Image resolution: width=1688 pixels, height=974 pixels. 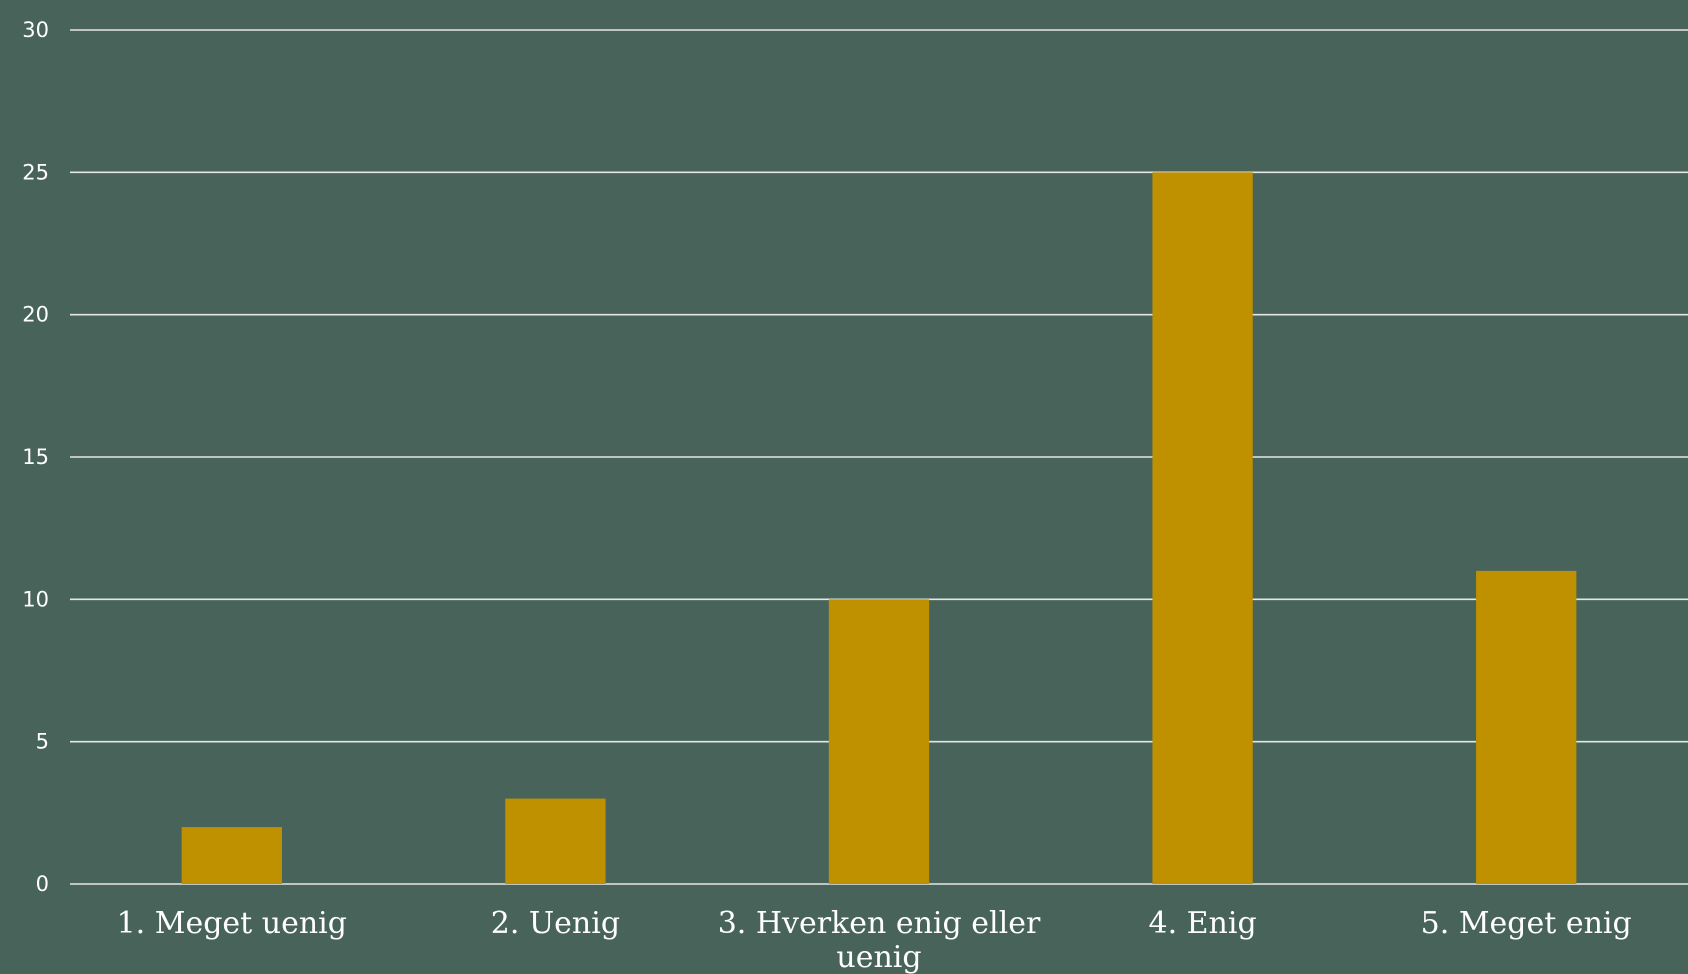 I want to click on x-tick-label: 4. Enig, so click(x=1203, y=923).